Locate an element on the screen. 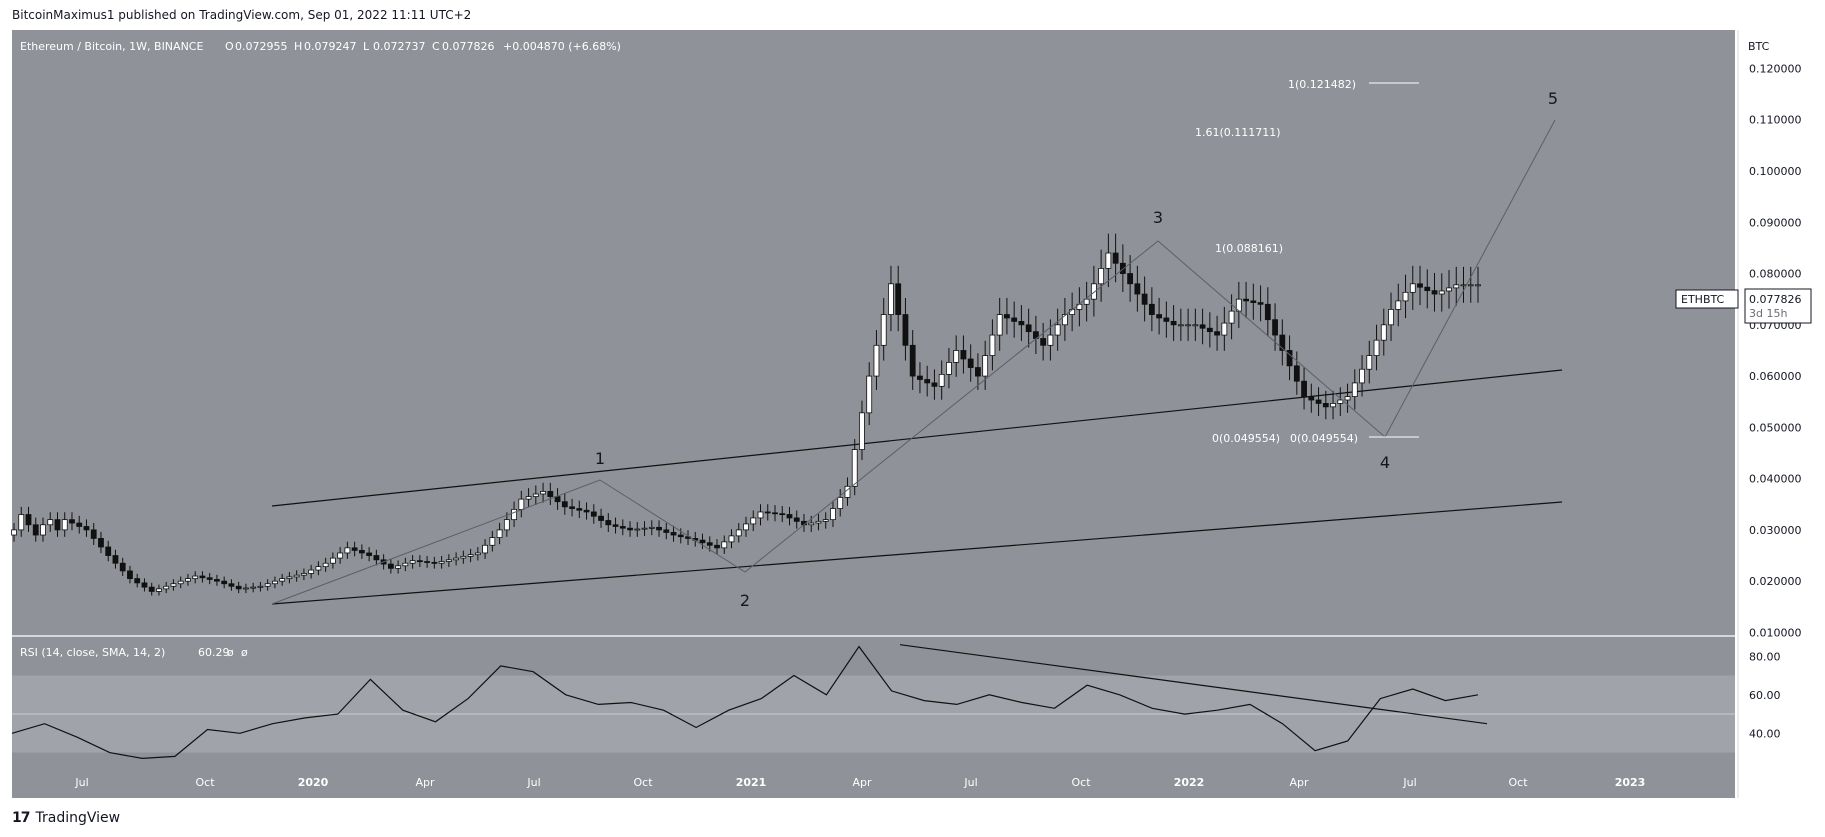  time-tick: 2023 is located at coordinates (1630, 782).